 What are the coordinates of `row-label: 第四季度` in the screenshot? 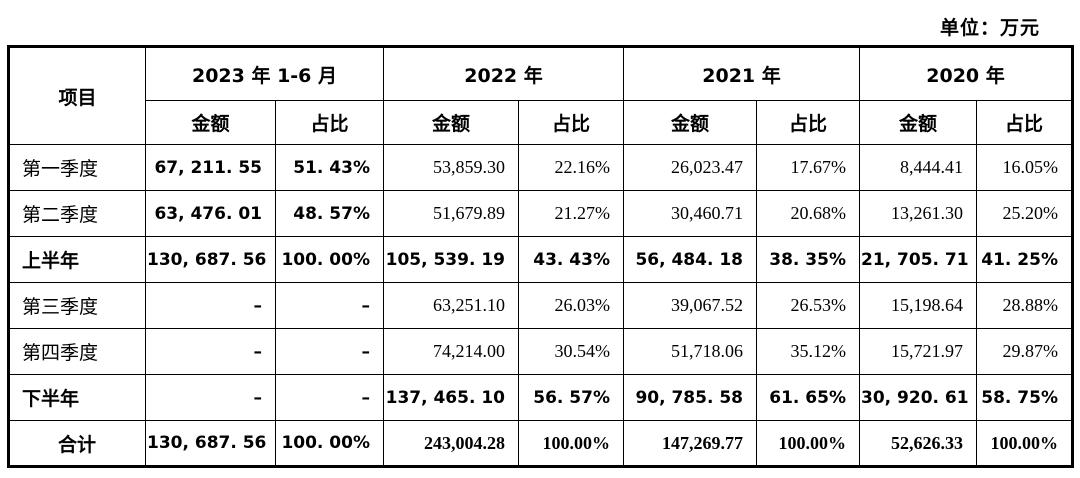 It's located at (77, 351).